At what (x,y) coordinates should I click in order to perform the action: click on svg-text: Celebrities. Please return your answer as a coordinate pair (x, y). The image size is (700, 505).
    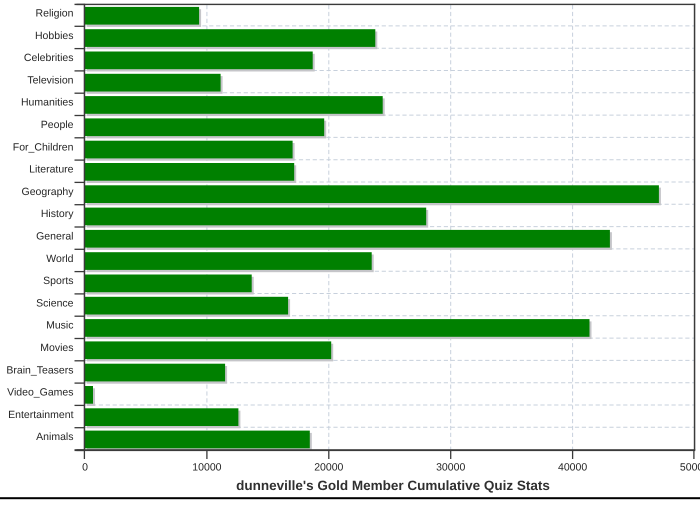
    Looking at the image, I should click on (49, 58).